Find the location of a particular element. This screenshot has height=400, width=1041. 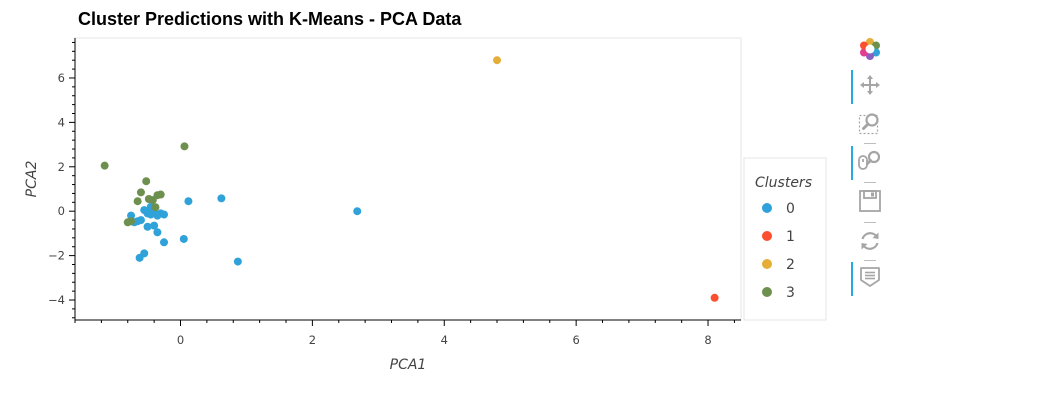

y-tick-label: −4 is located at coordinates (56, 300).